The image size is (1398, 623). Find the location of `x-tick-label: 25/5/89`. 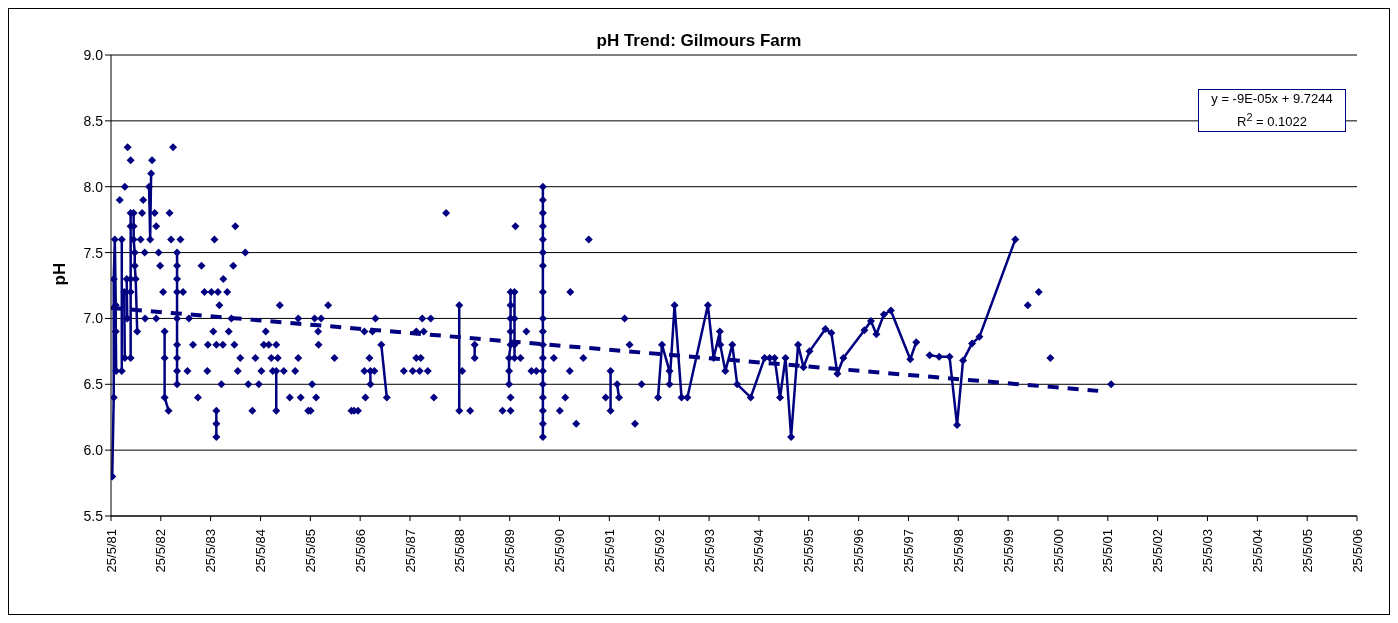

x-tick-label: 25/5/89 is located at coordinates (510, 551).